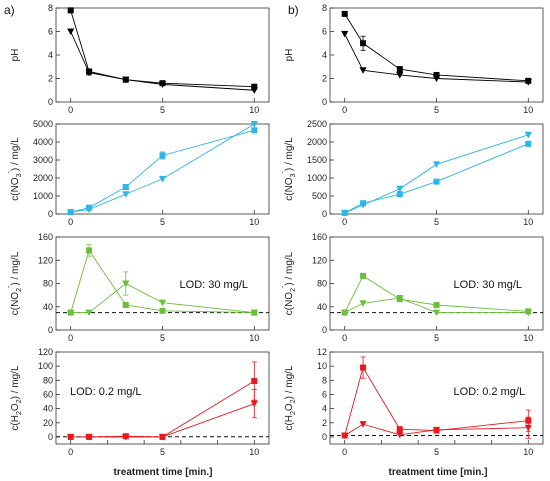  Describe the element at coordinates (288, 169) in the screenshot. I see `y-axis-label: c(NO3-) / mg/L` at that location.